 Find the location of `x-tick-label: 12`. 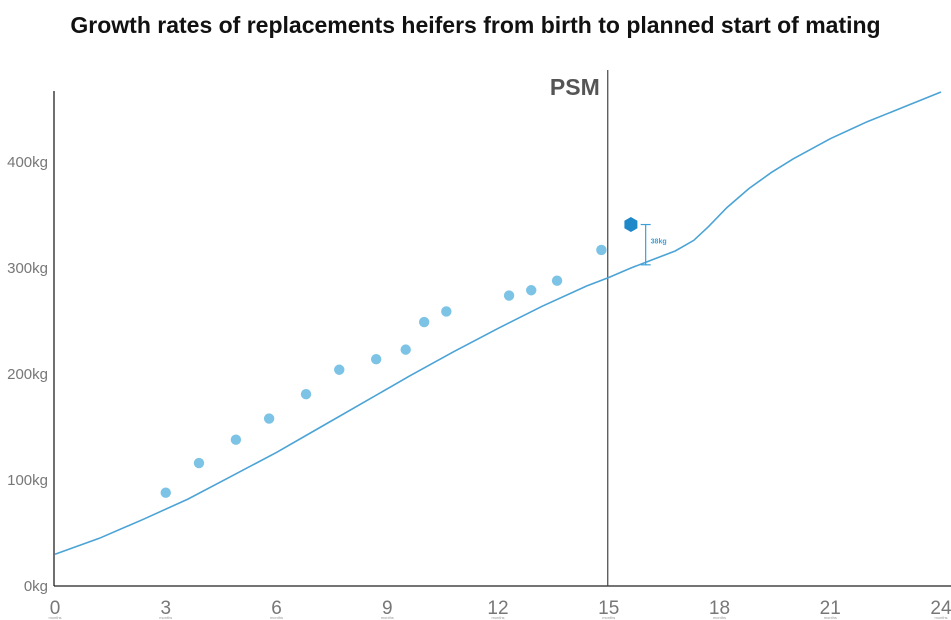

x-tick-label: 12 is located at coordinates (497, 608).